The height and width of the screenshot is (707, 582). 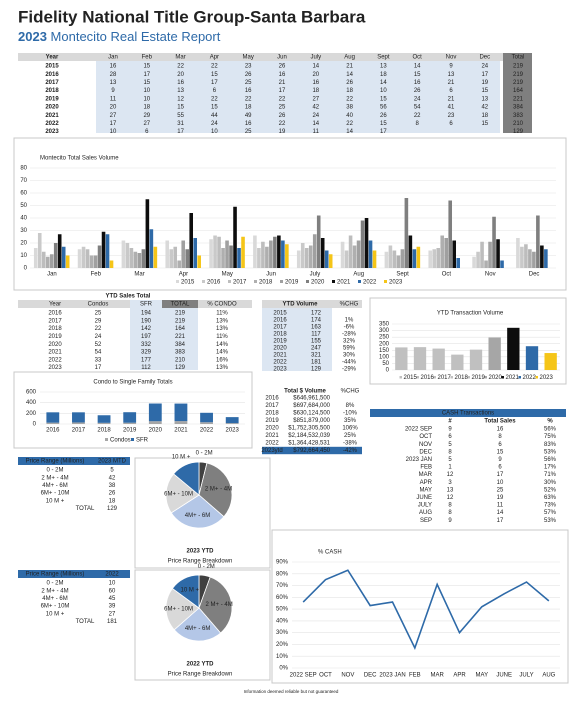 What do you see at coordinates (383, 58) in the screenshot?
I see `table-header: Sept` at bounding box center [383, 58].